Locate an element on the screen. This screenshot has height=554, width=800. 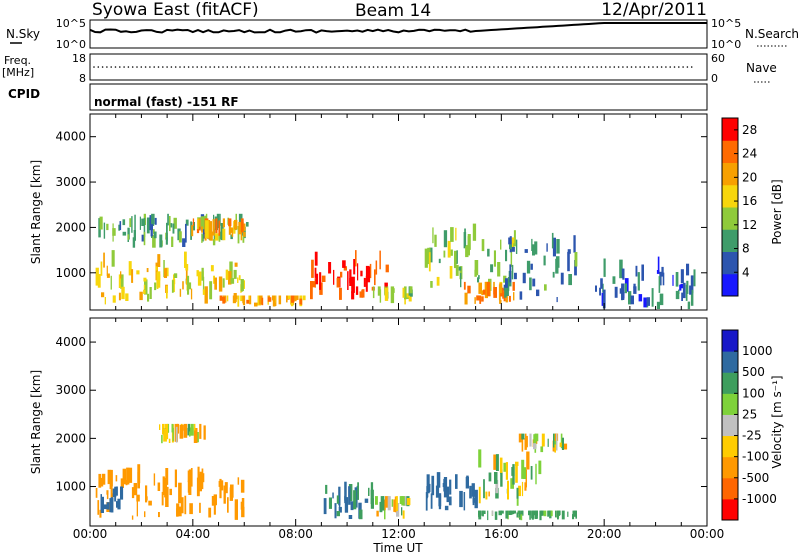
power-ytick-label: 4000 is located at coordinates (70, 137).